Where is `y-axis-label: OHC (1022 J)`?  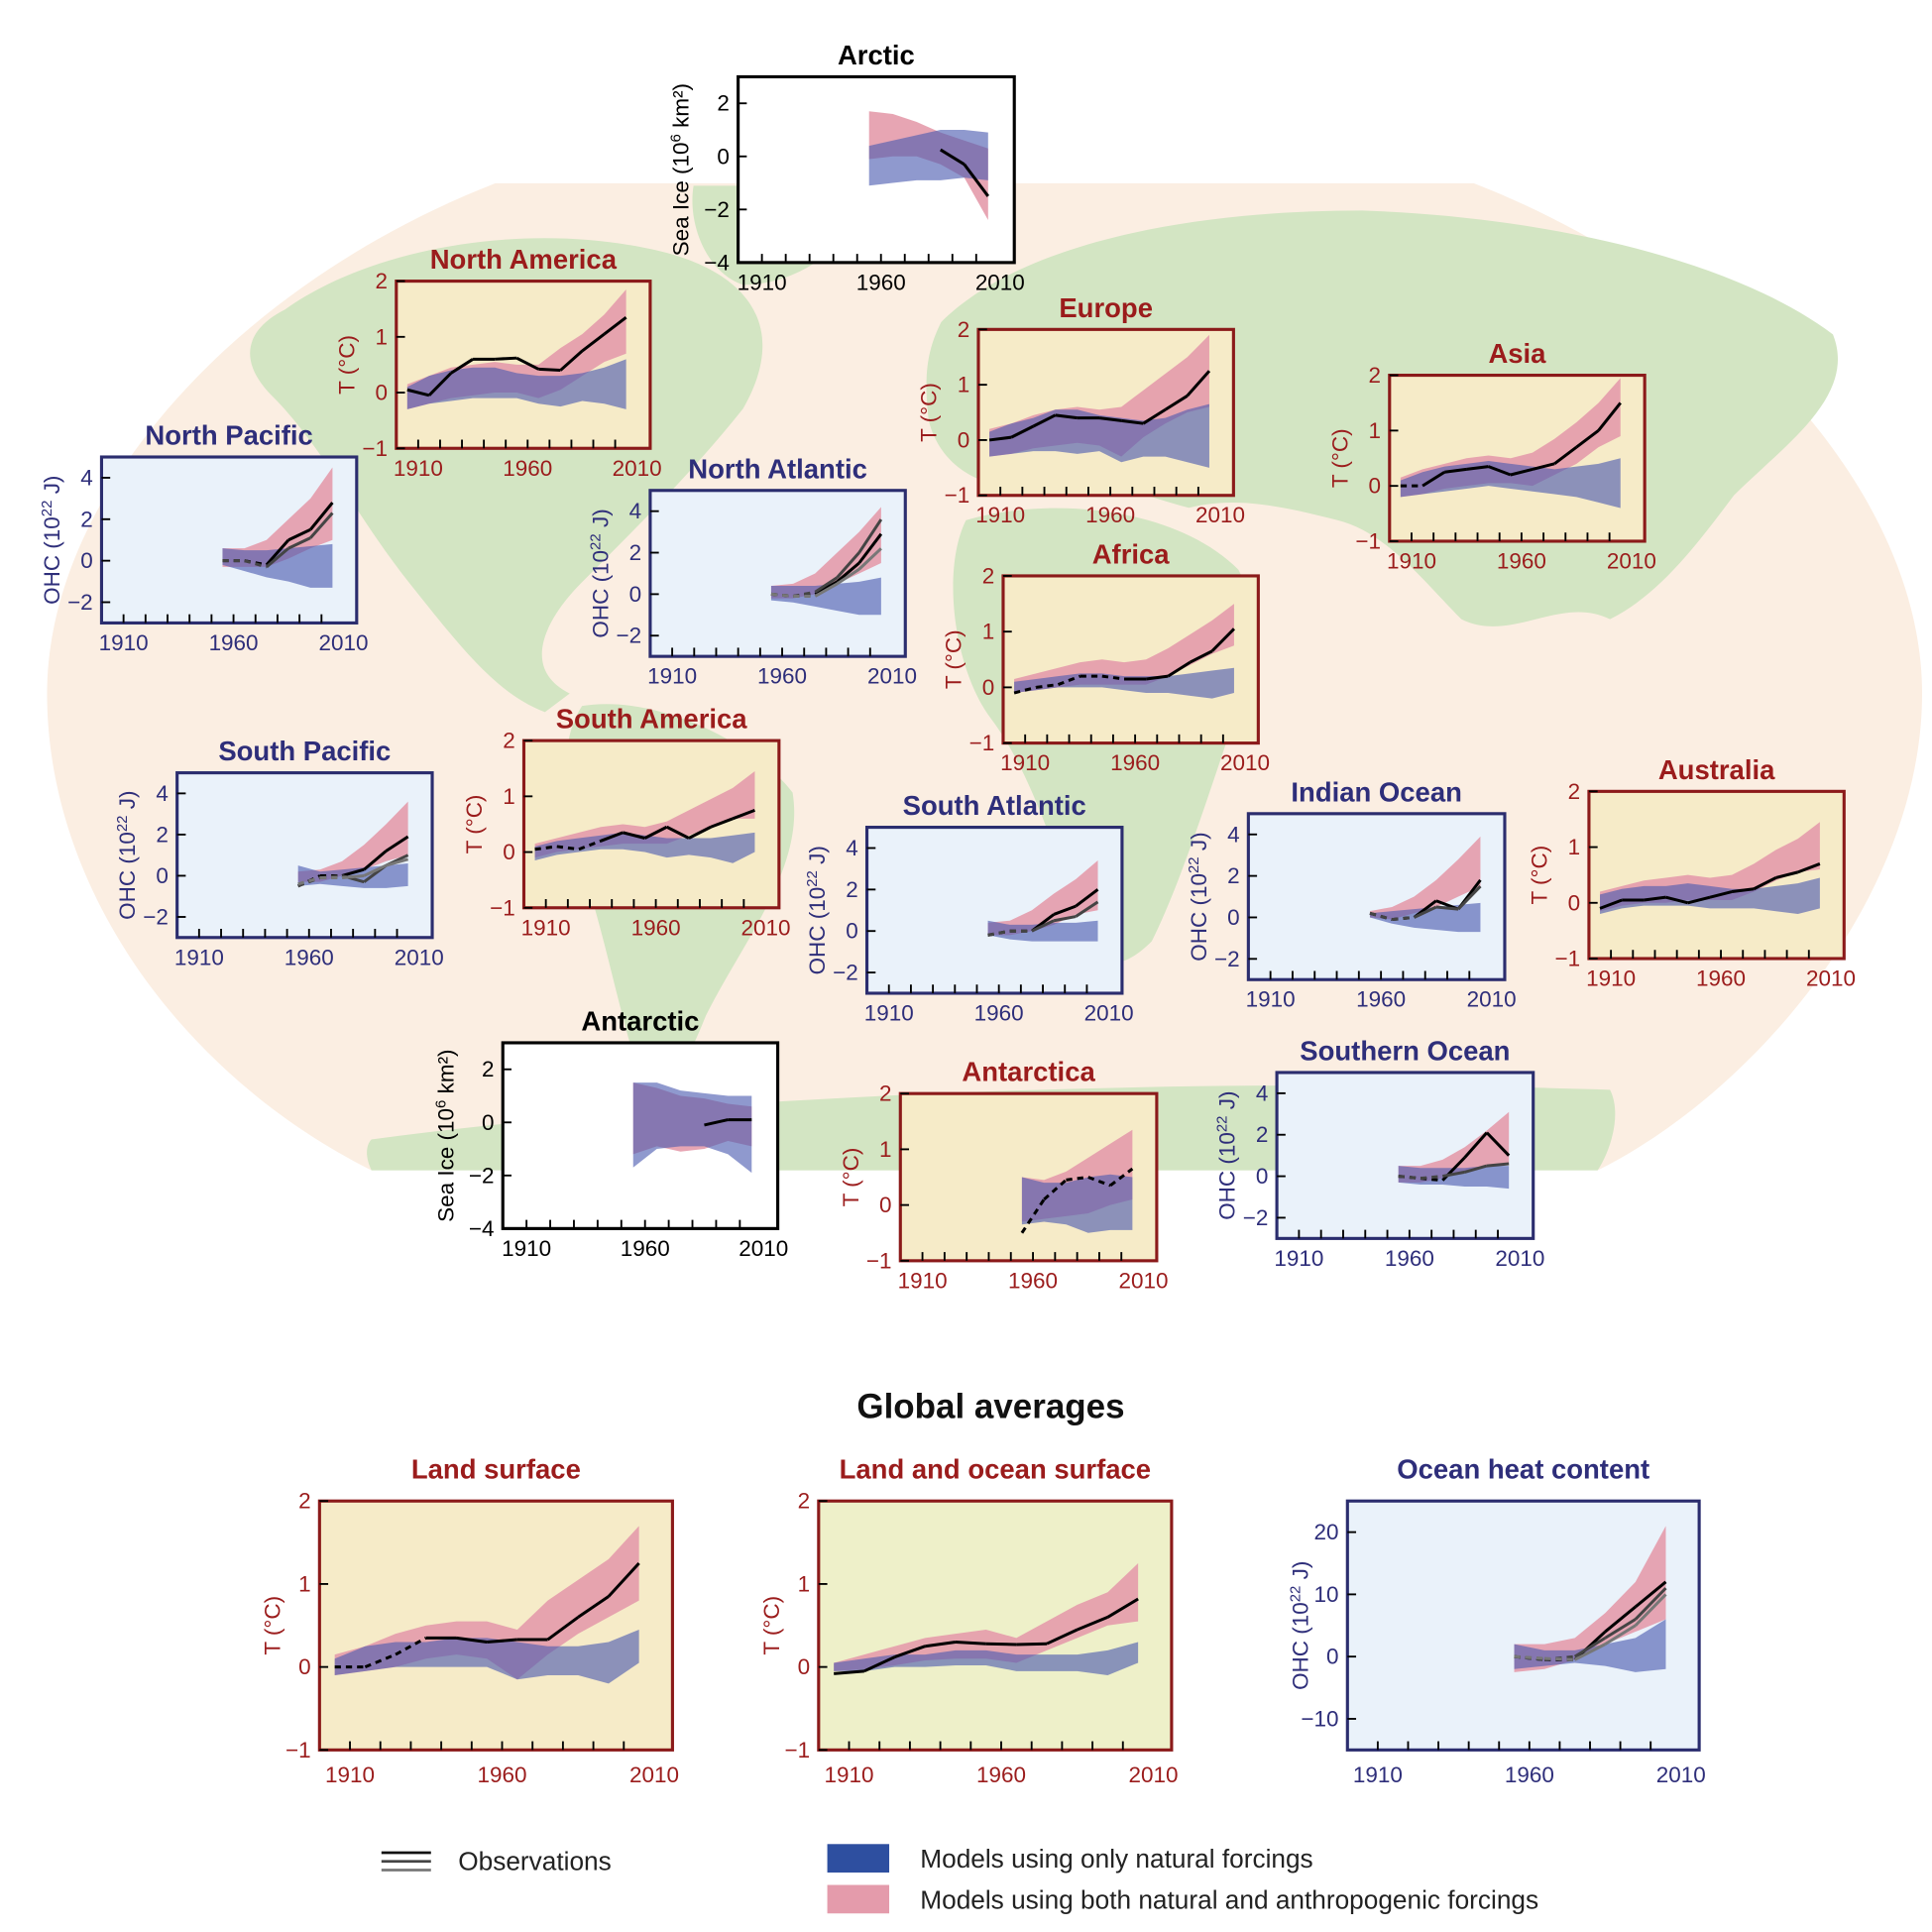
y-axis-label: OHC (1022 J) is located at coordinates (1226, 1155).